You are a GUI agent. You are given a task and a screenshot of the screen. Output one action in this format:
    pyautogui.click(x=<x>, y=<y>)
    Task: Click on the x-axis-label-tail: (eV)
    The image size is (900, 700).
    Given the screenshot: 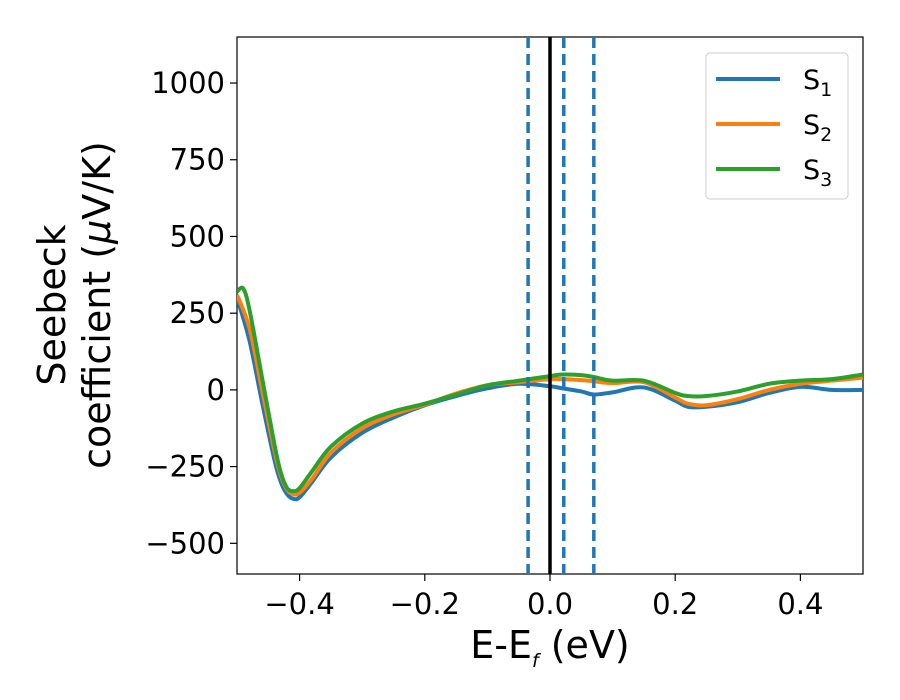 What is the action you would take?
    pyautogui.click(x=584, y=645)
    